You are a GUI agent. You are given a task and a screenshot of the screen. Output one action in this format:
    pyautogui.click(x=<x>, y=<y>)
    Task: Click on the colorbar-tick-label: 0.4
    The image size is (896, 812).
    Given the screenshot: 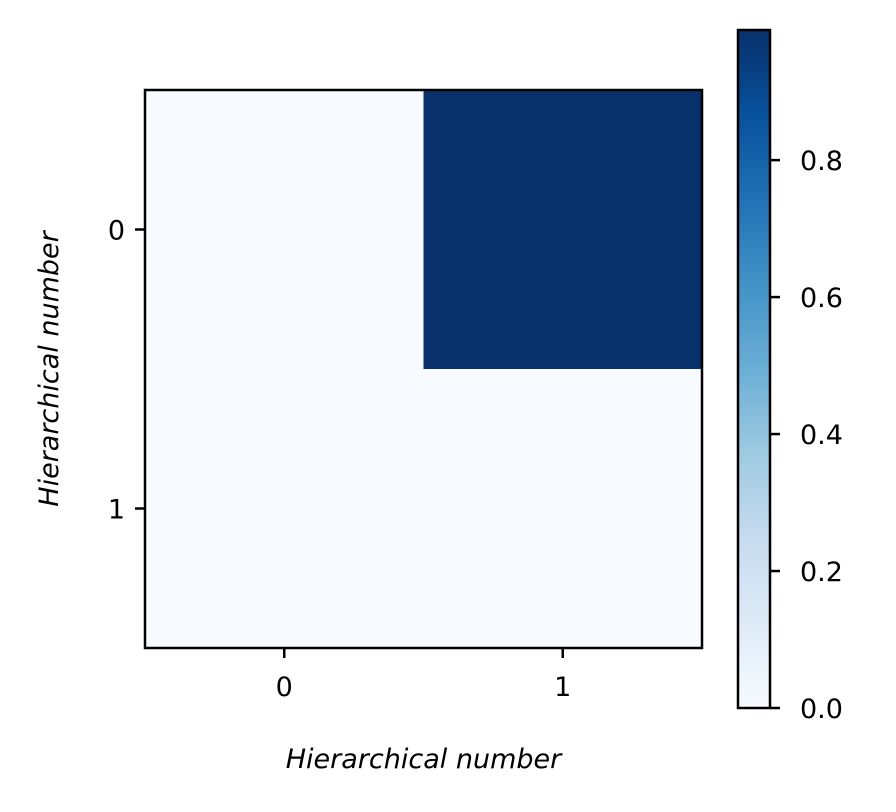 What is the action you would take?
    pyautogui.click(x=821, y=435)
    